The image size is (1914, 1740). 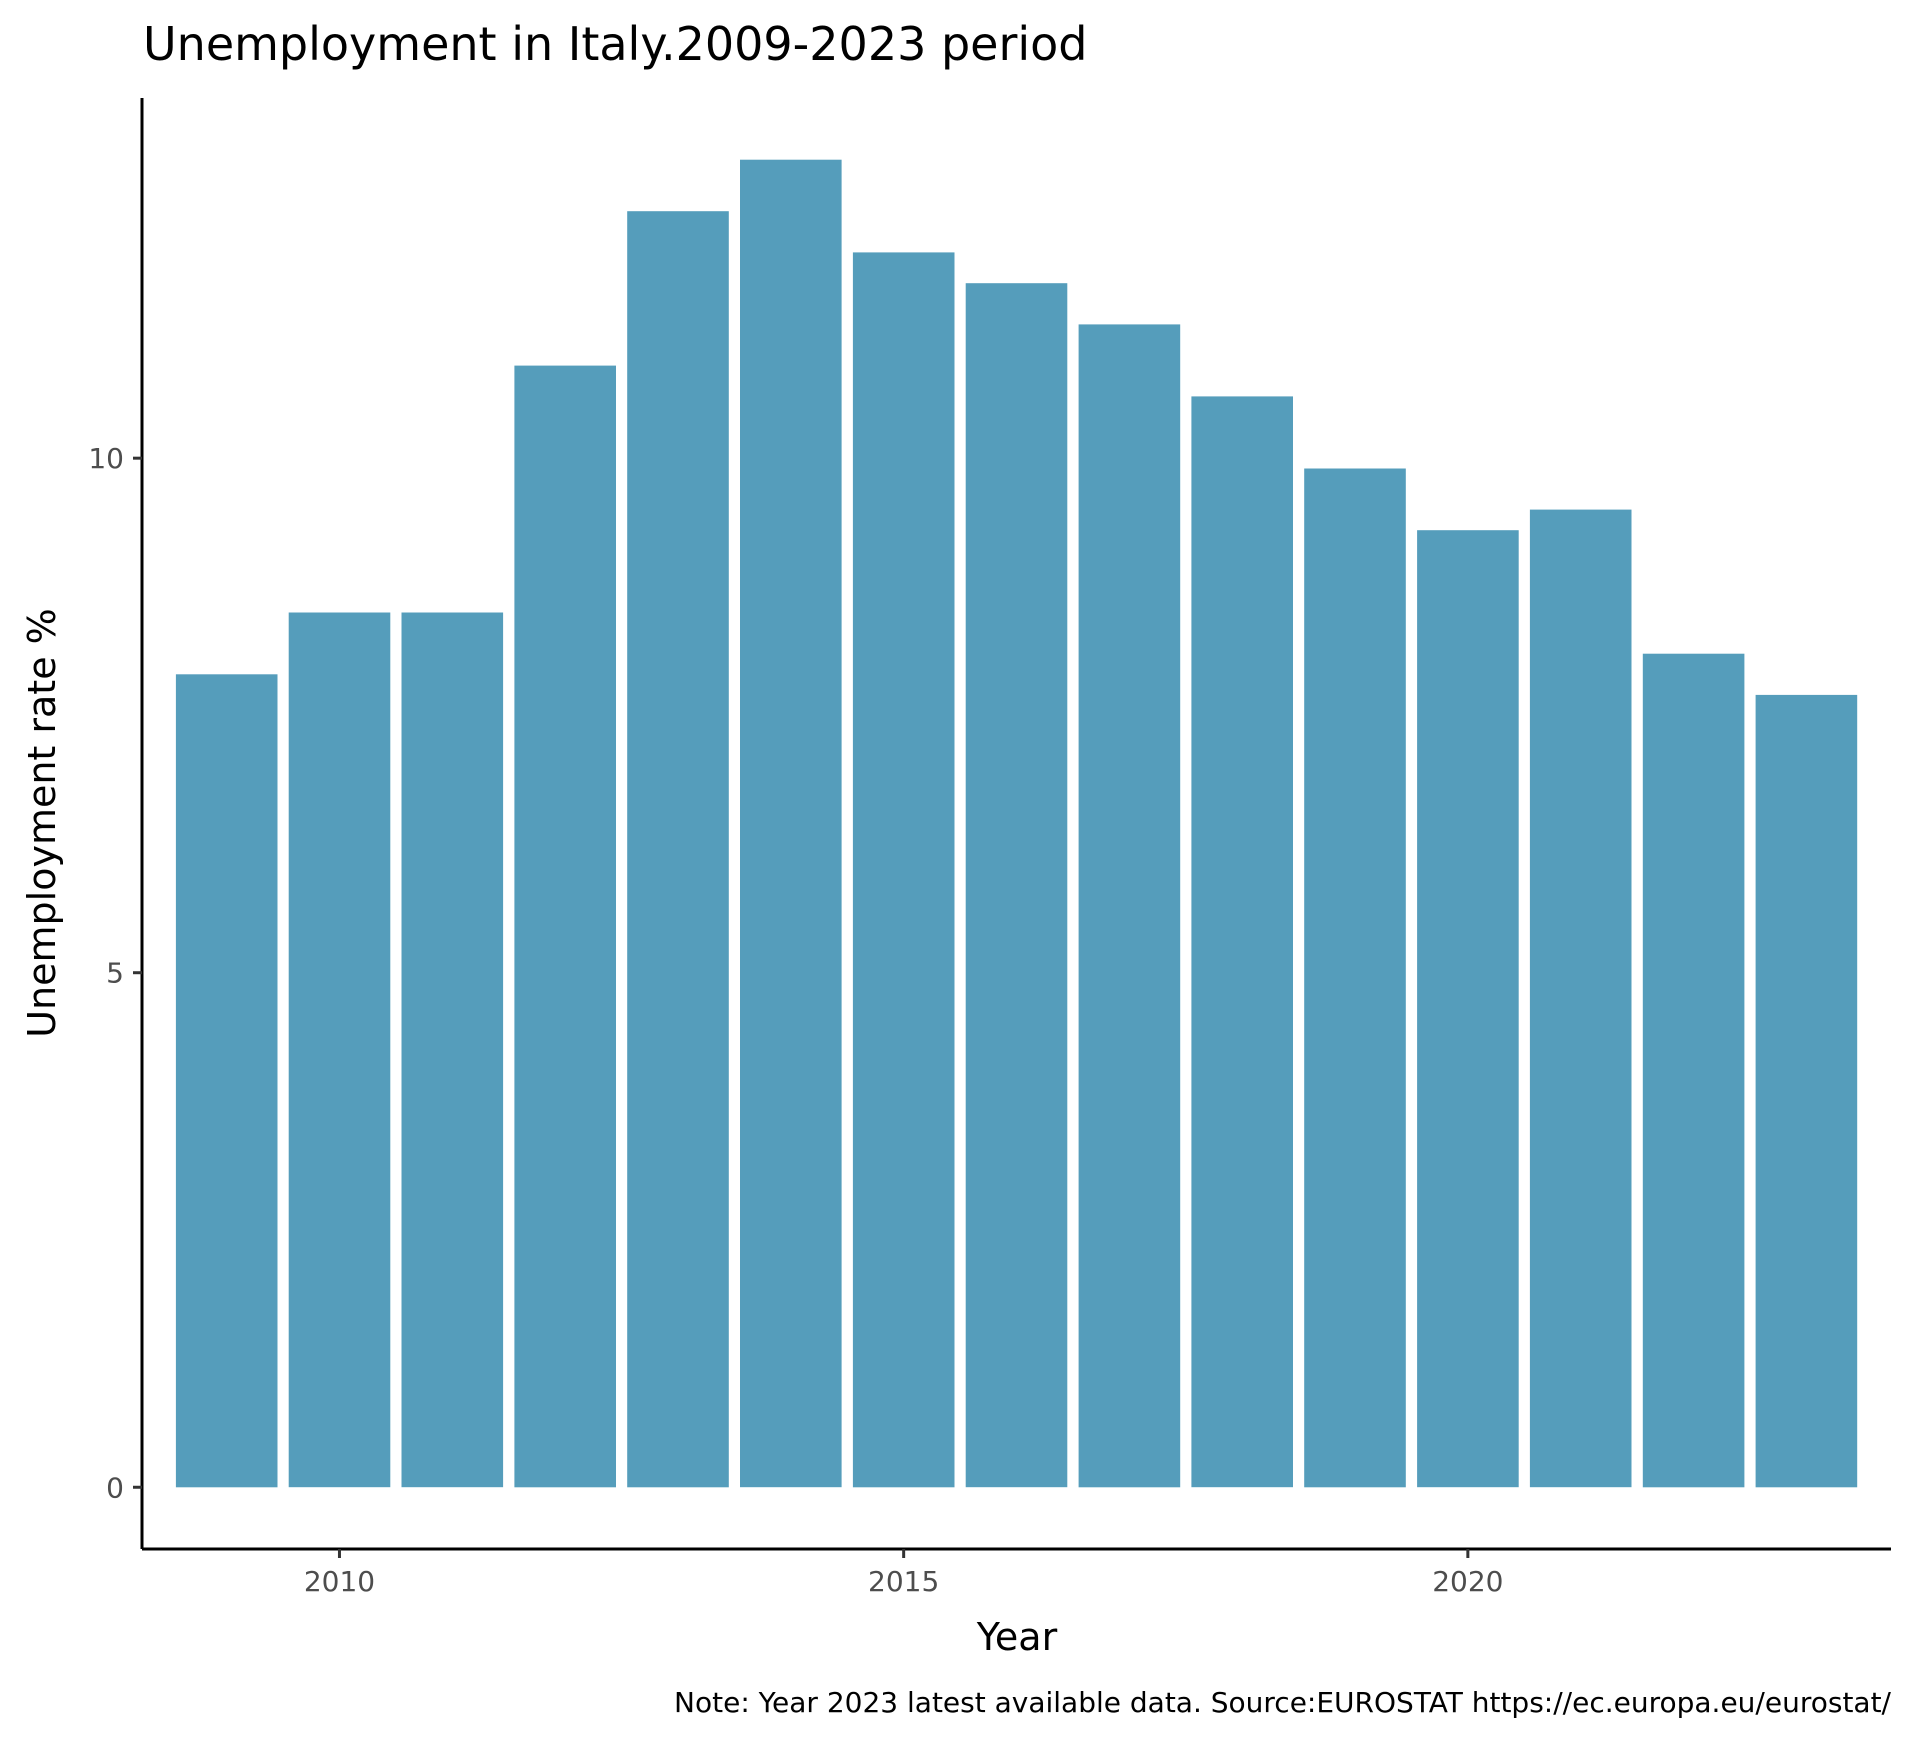 I want to click on bar-2017, so click(x=1129, y=906).